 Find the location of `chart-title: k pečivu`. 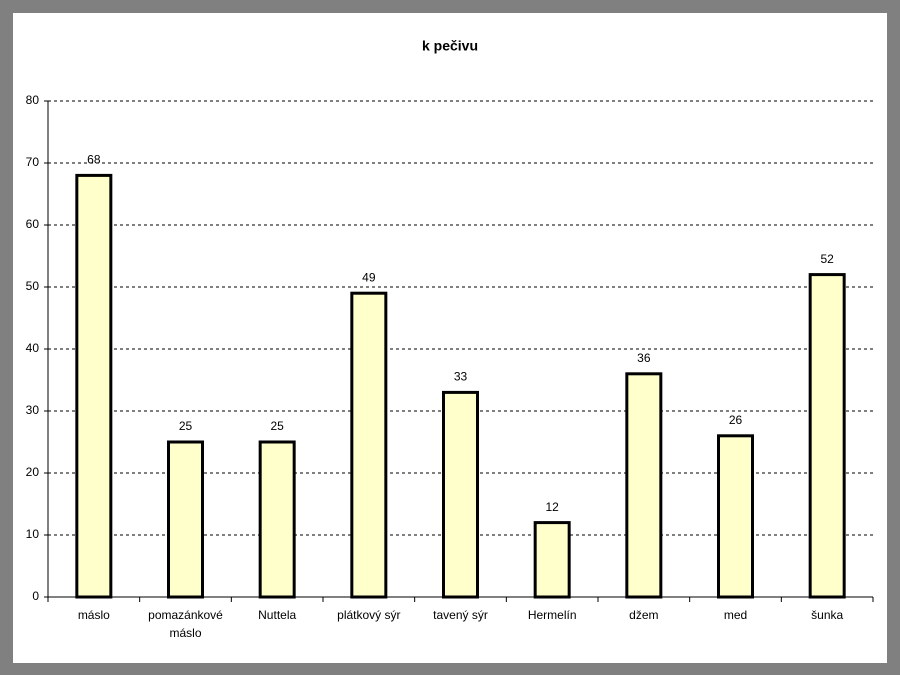

chart-title: k pečivu is located at coordinates (450, 46).